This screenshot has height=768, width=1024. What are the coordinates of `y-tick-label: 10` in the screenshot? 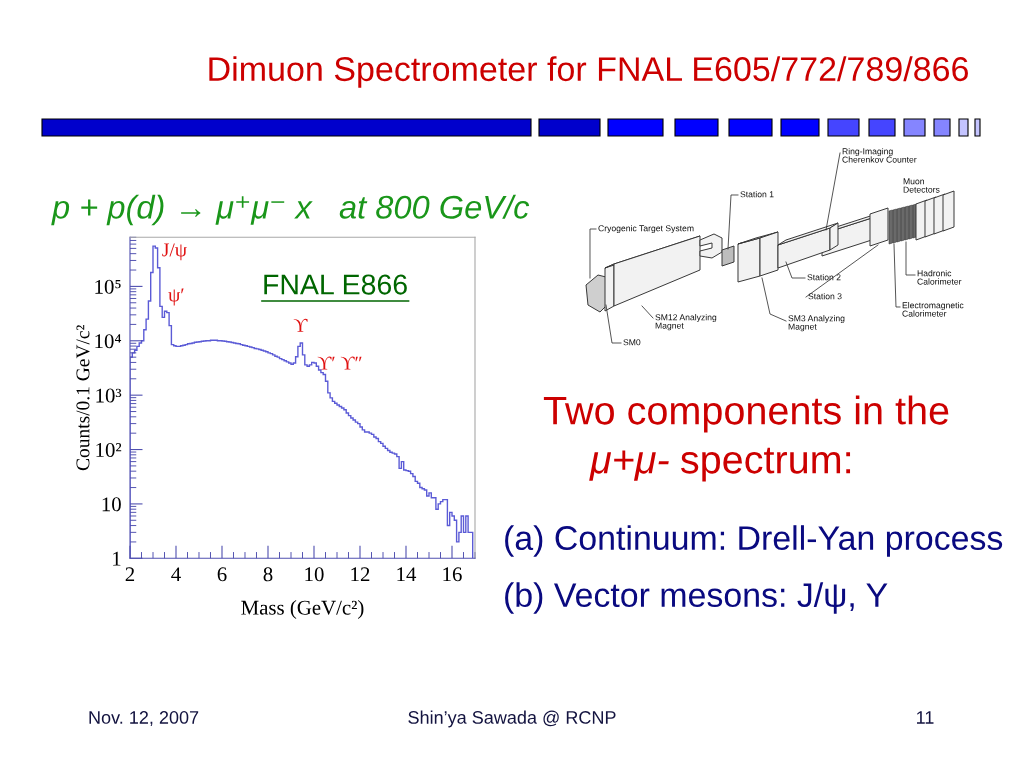 It's located at (111, 504).